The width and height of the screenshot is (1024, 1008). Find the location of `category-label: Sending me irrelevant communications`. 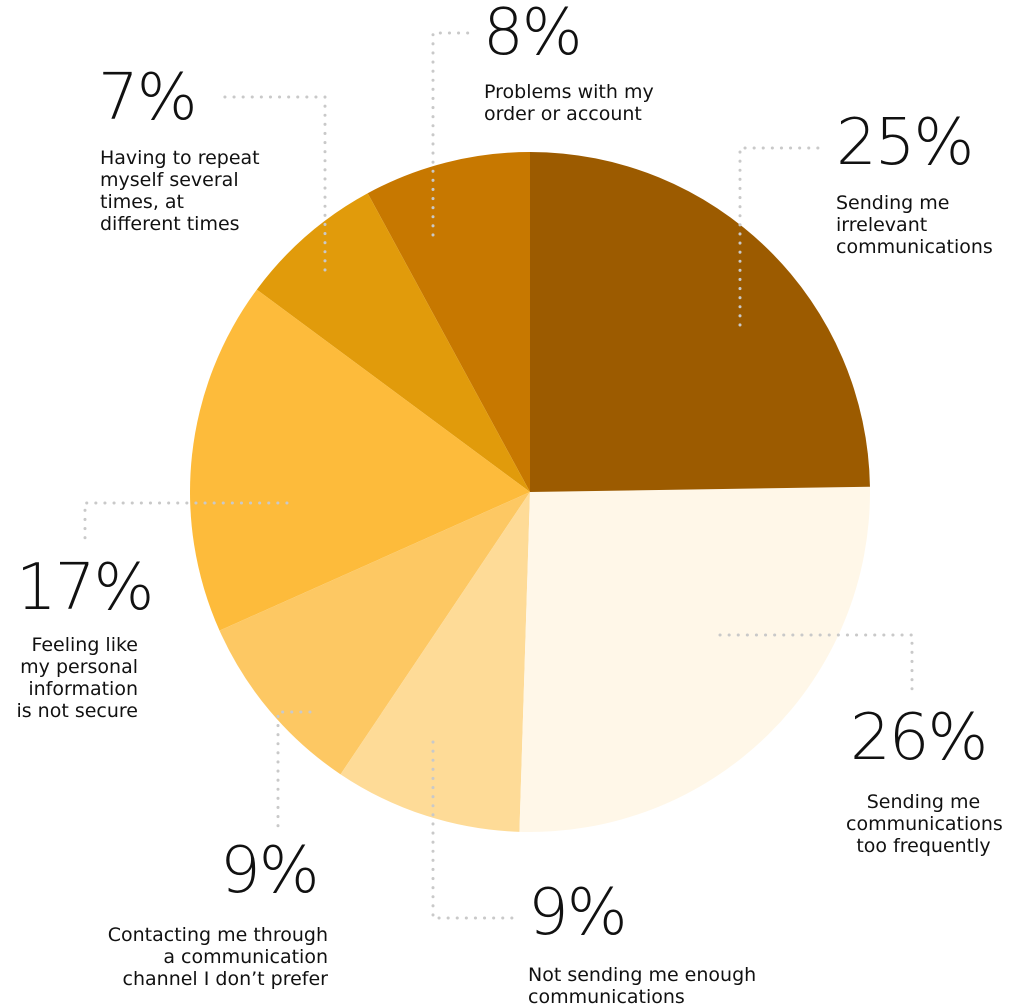

category-label: Sending me irrelevant communications is located at coordinates (914, 225).